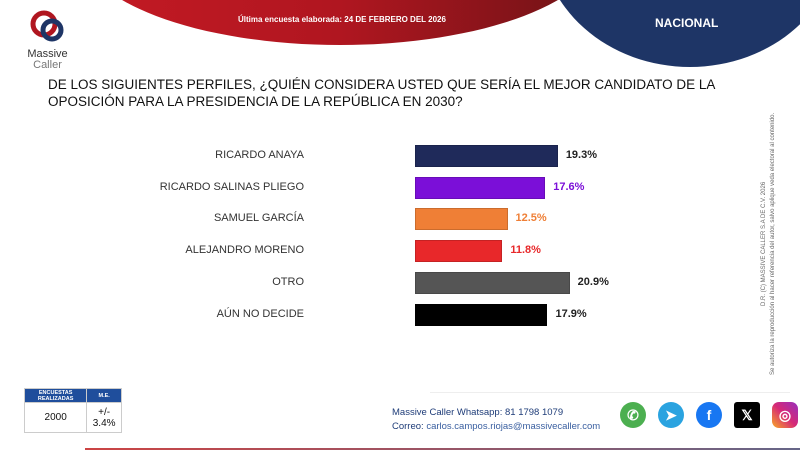 This screenshot has height=450, width=800. What do you see at coordinates (531, 218) in the screenshot?
I see `value-label: 12.5%` at bounding box center [531, 218].